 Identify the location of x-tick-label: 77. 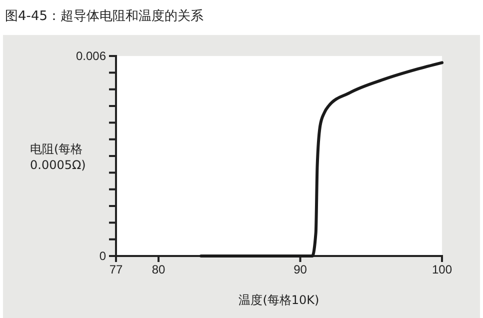
(116, 269).